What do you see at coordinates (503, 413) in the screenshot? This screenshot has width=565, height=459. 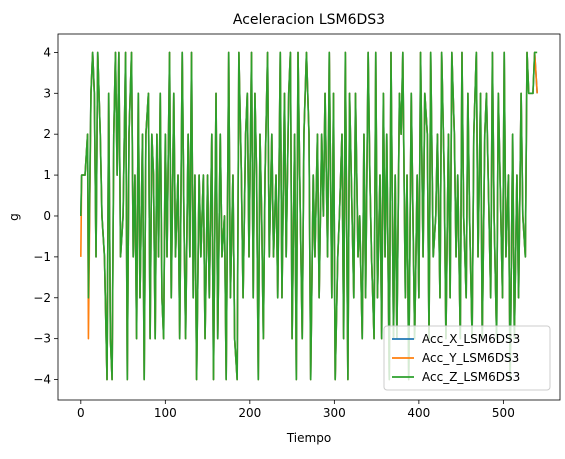 I see `x-tick-label: 500` at bounding box center [503, 413].